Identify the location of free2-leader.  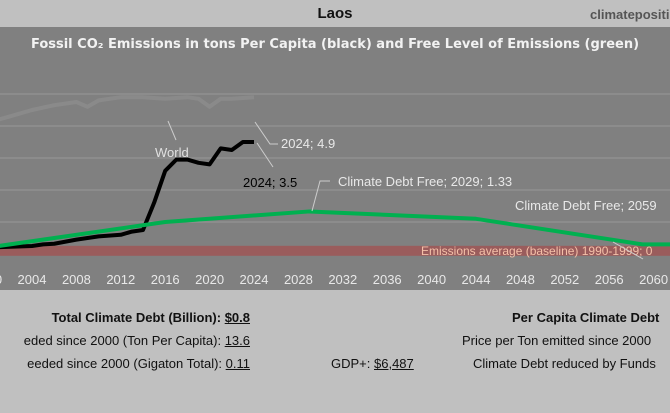
(628, 250).